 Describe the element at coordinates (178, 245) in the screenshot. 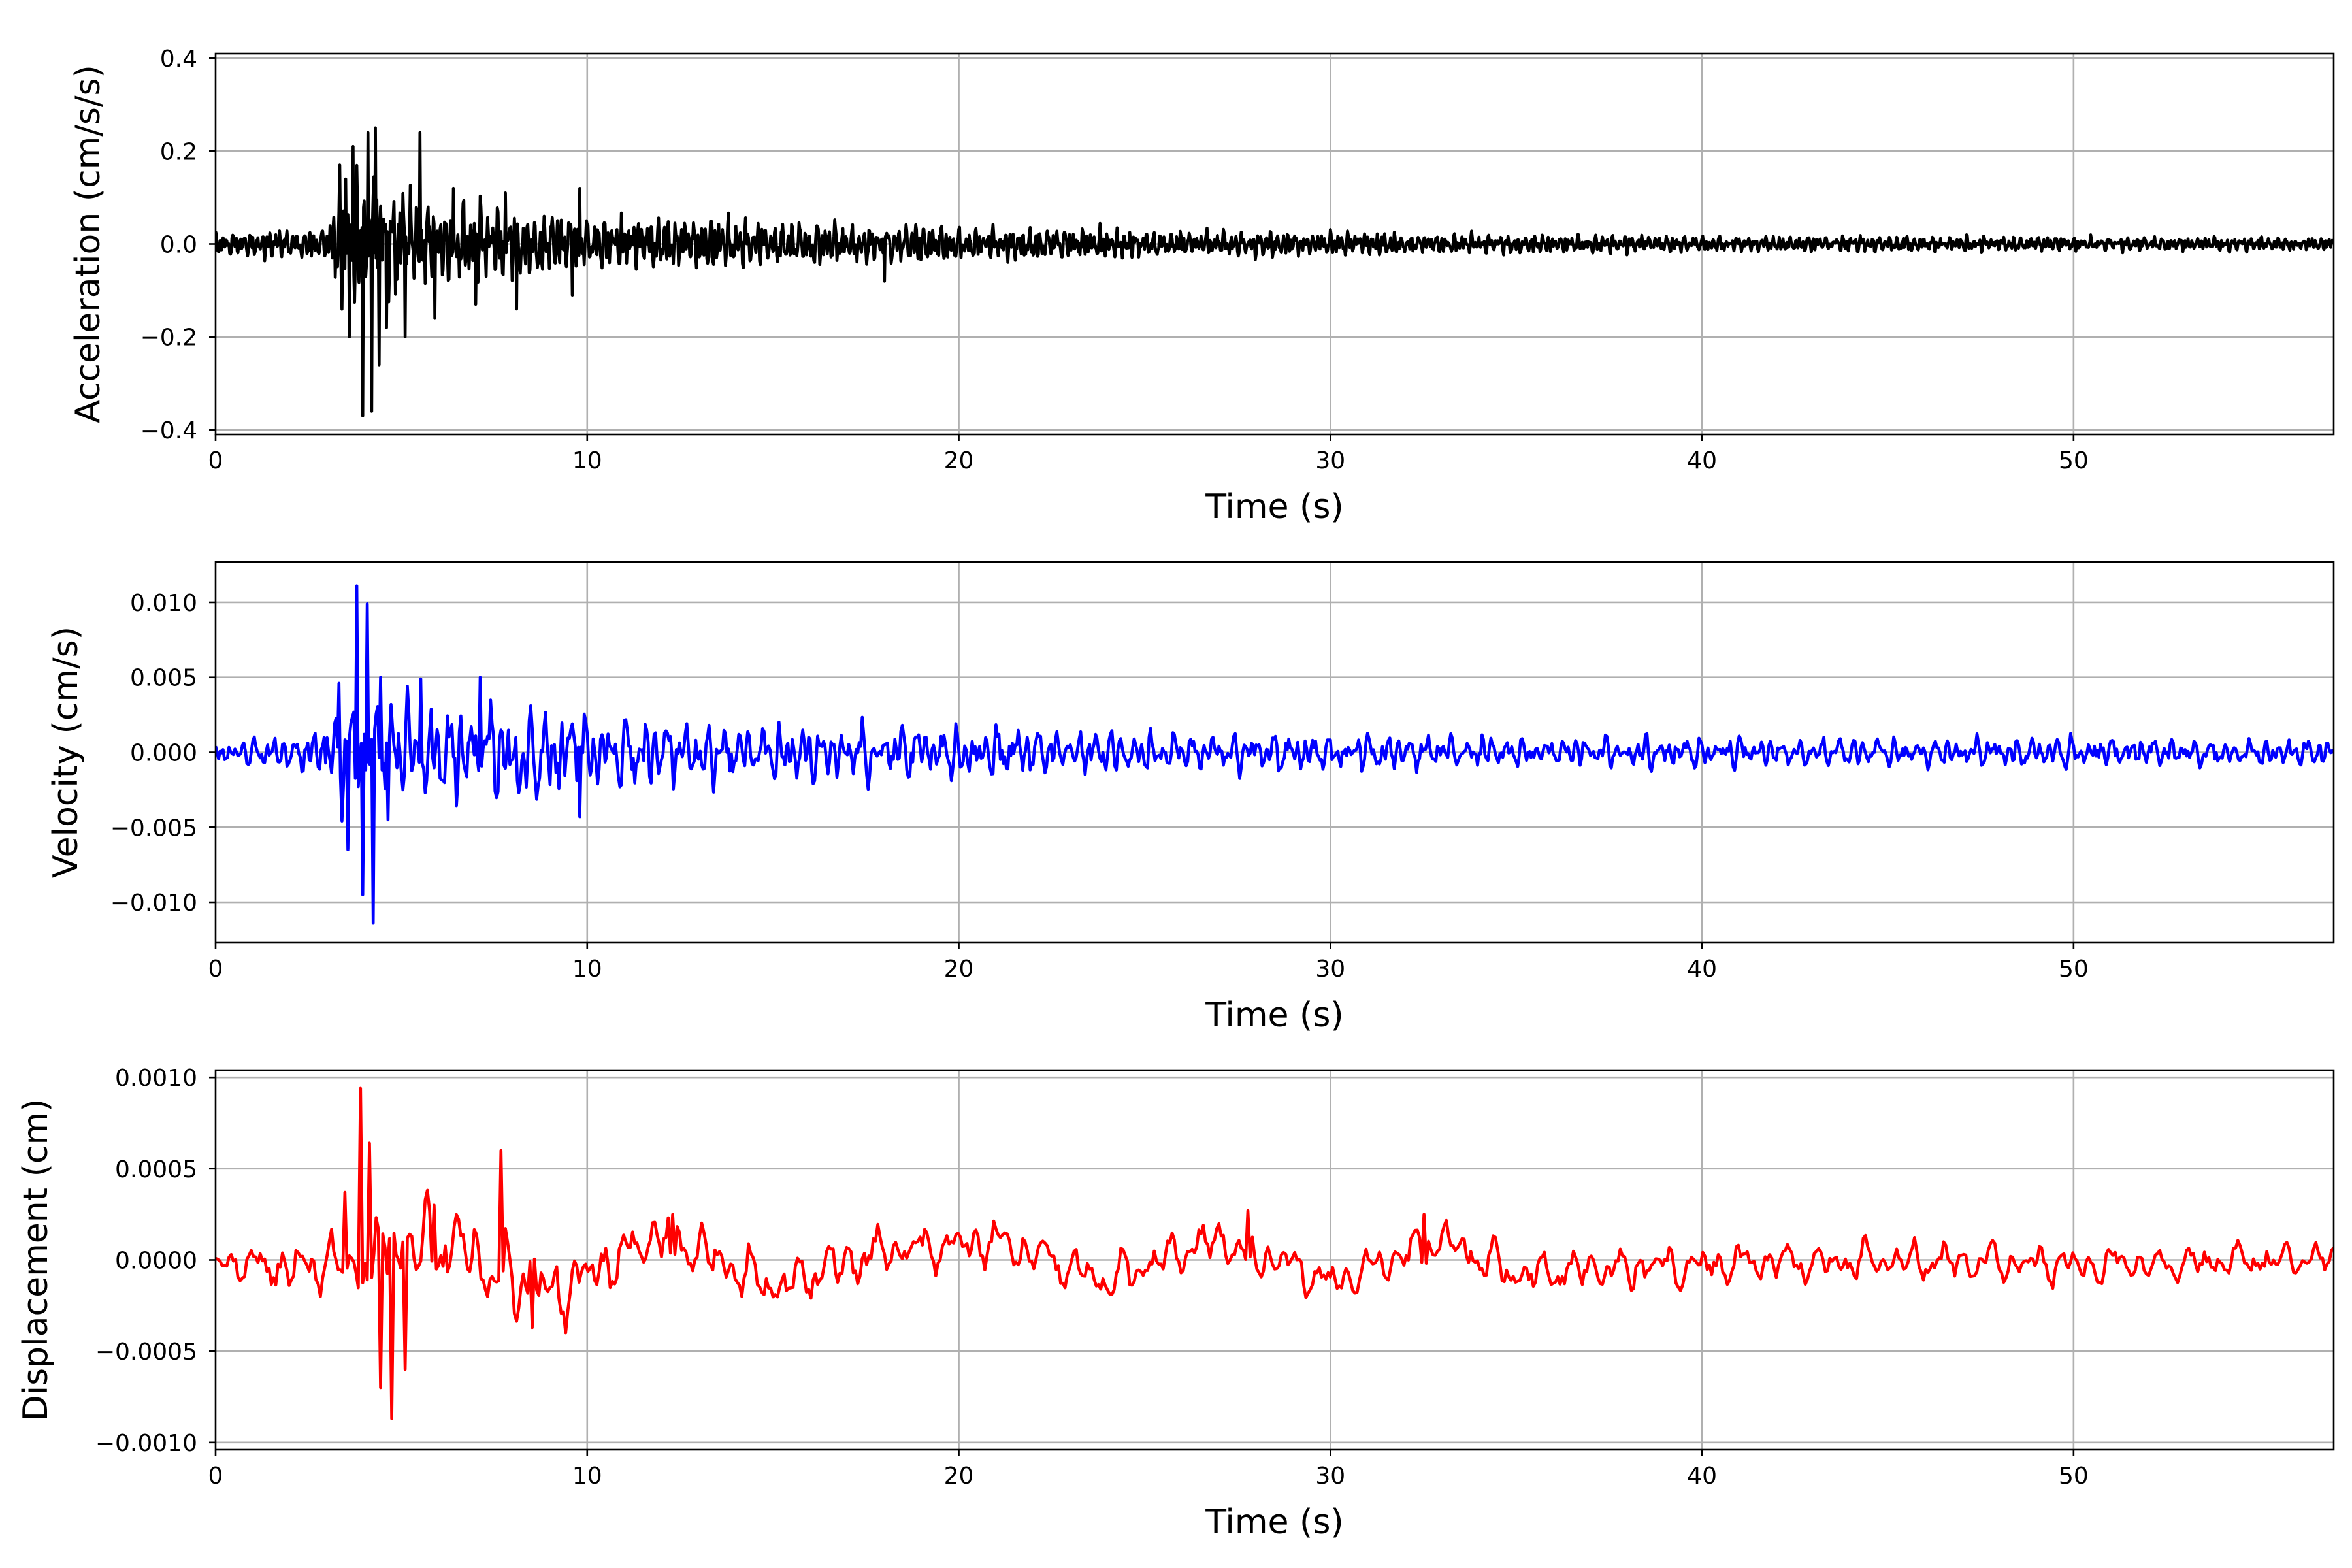

I see `acceleration-y-tick-label-2: 0.0` at that location.